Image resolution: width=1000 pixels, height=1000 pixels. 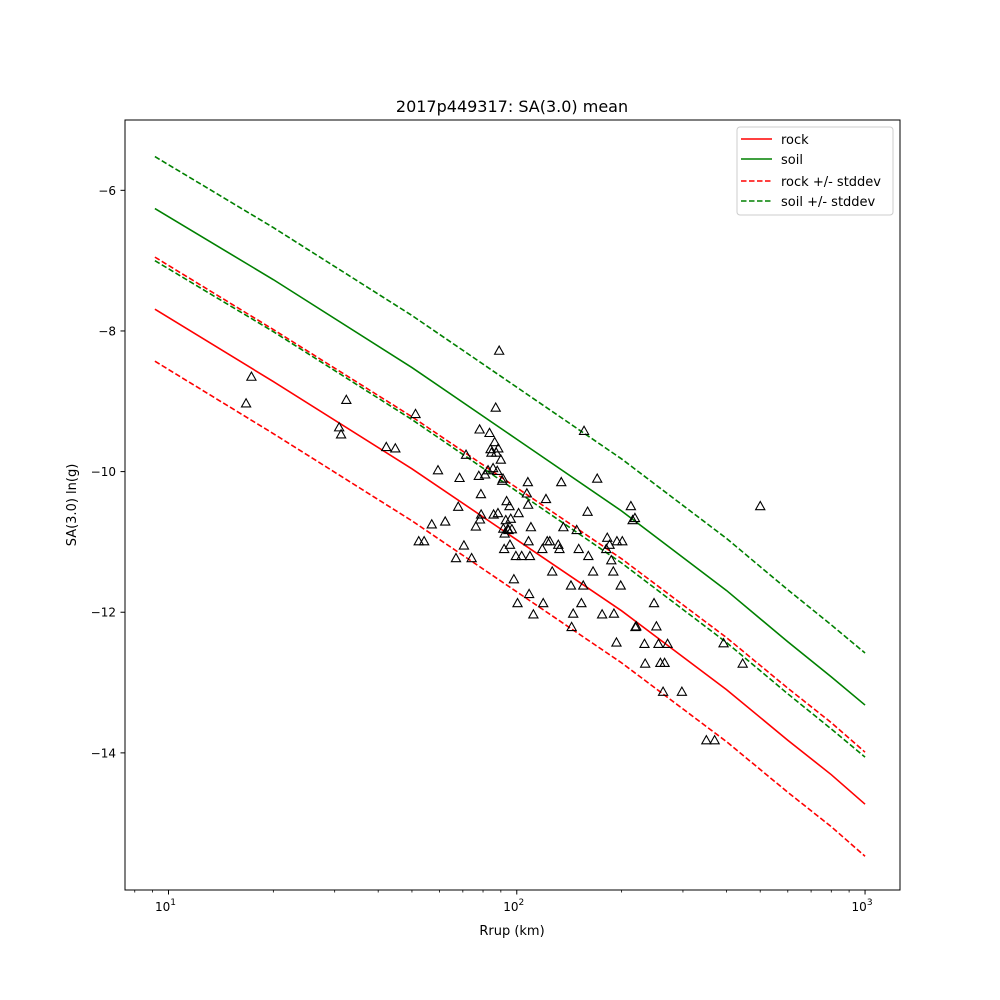 What do you see at coordinates (792, 160) in the screenshot?
I see `legend-label-soil: soil` at bounding box center [792, 160].